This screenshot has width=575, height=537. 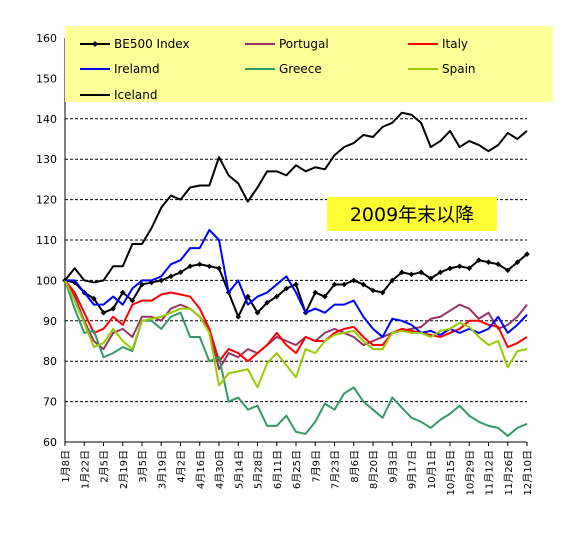 I want to click on legend-label: Spain, so click(x=459, y=69).